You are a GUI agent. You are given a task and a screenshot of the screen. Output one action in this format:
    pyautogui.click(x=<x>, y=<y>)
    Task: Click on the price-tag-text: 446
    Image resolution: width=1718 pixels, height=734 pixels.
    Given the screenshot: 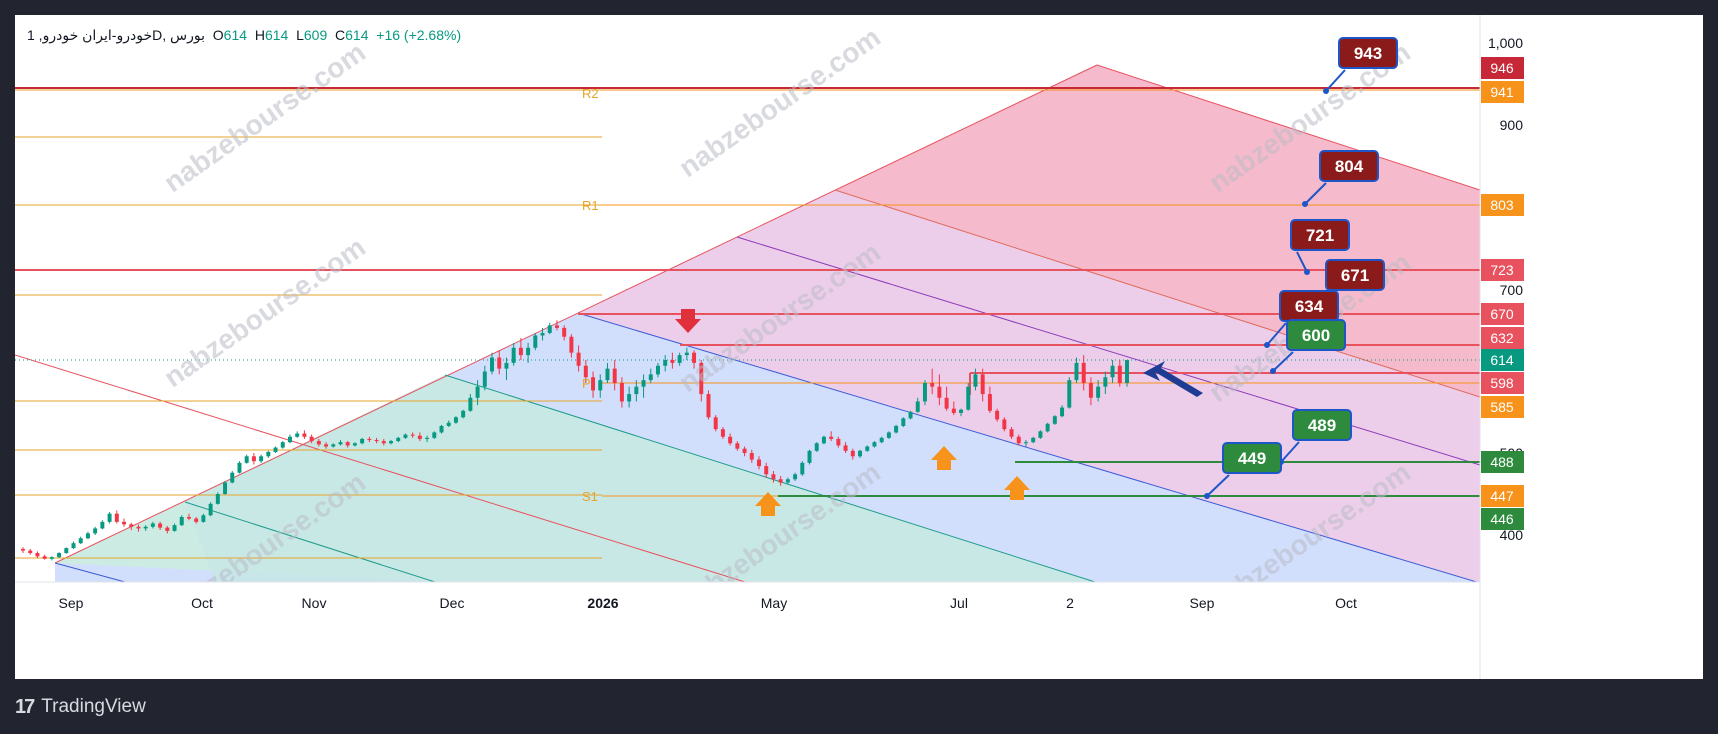 What is the action you would take?
    pyautogui.click(x=1502, y=519)
    